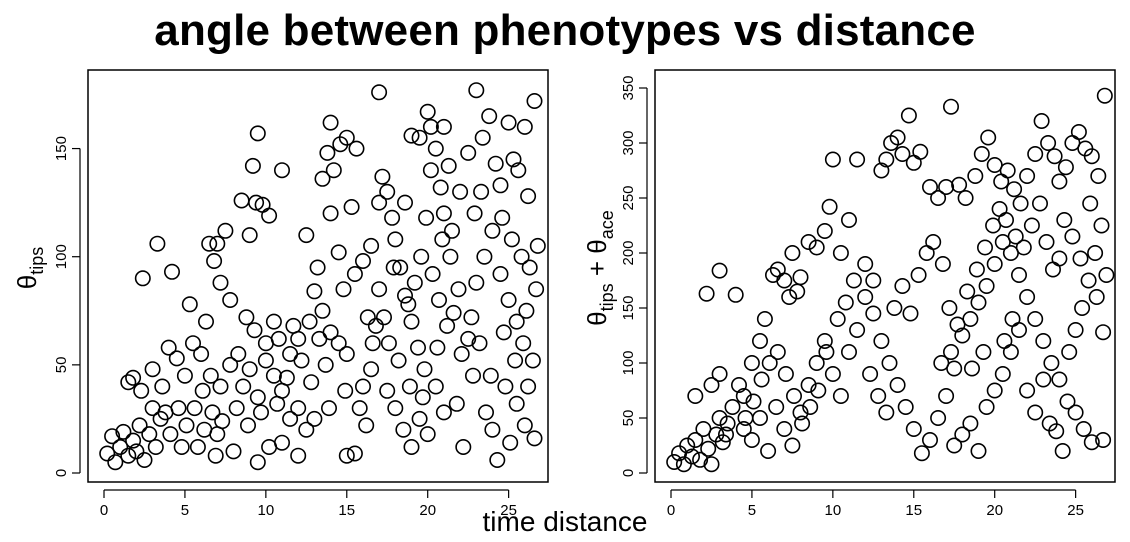 This screenshot has width=1130, height=542. Describe the element at coordinates (628, 252) in the screenshot. I see `y-tick-label: 200` at that location.